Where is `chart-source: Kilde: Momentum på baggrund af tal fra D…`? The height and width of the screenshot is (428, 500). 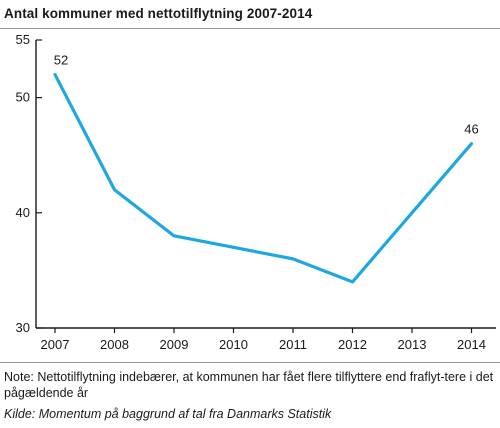 chart-source: Kilde: Momentum på baggrund af tal fra D… is located at coordinates (168, 414).